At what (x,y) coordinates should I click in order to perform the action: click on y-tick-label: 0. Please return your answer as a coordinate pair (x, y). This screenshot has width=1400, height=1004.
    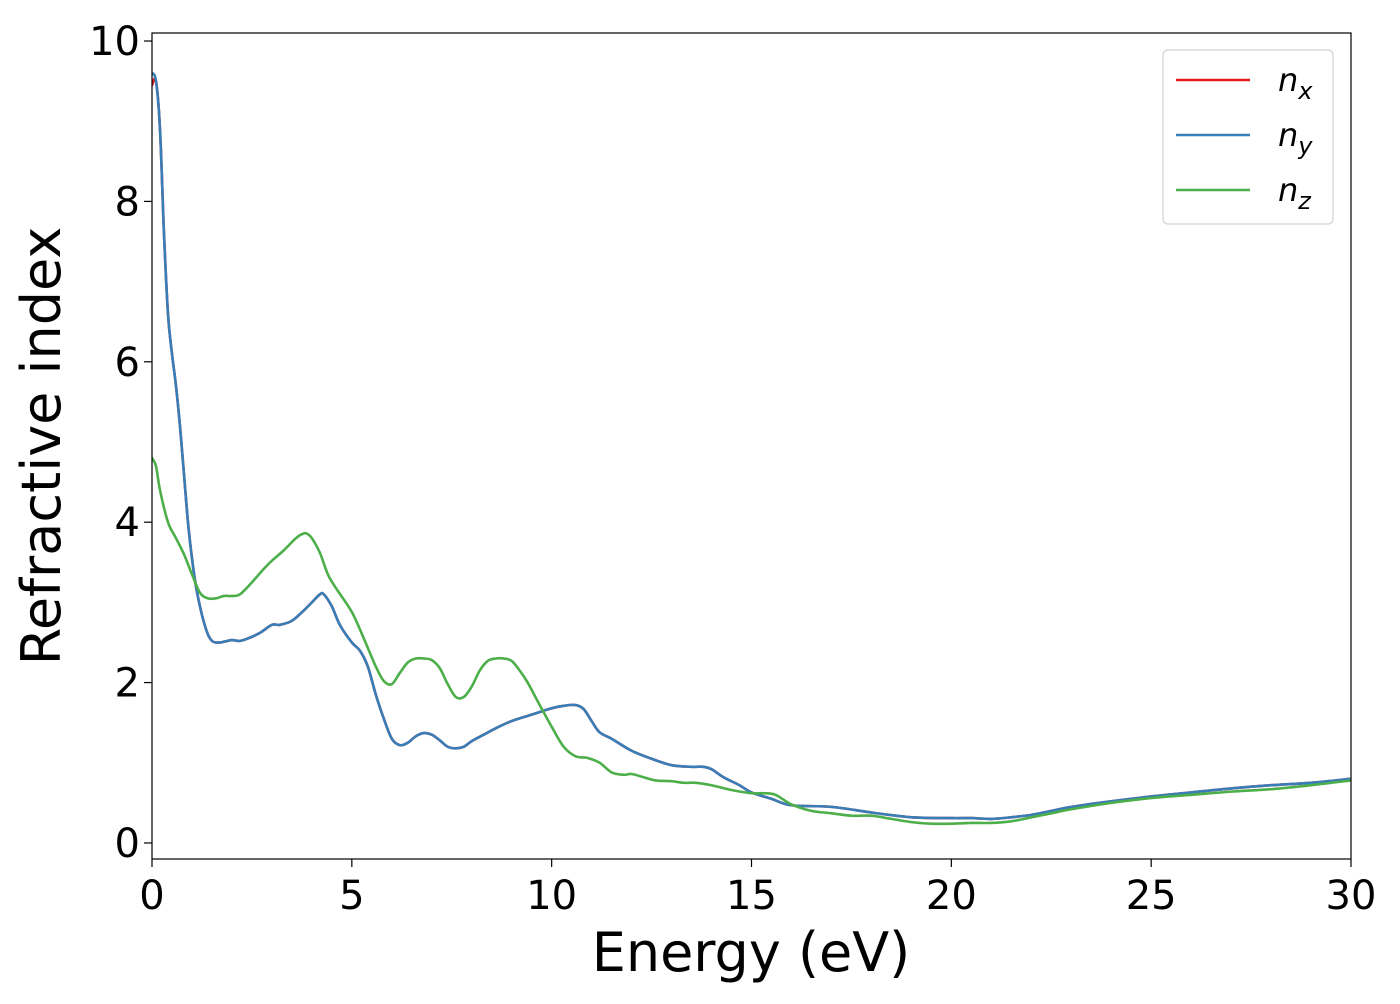
    Looking at the image, I should click on (127, 844).